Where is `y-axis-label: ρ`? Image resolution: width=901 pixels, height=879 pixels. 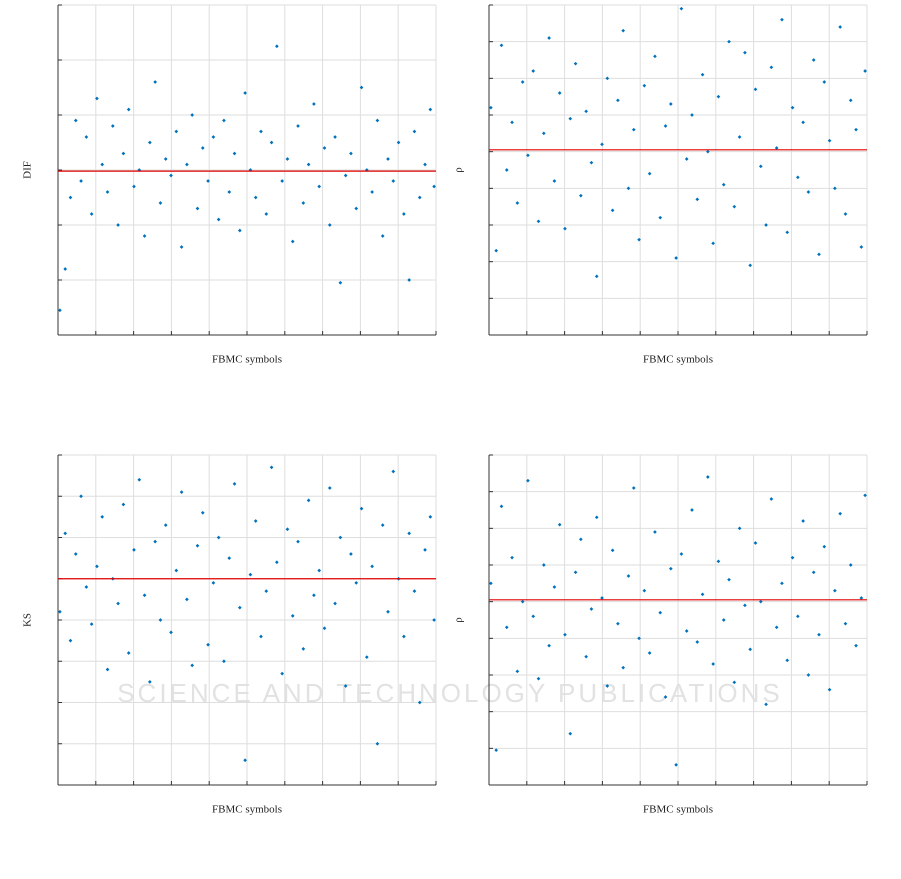 y-axis-label: ρ is located at coordinates (459, 620).